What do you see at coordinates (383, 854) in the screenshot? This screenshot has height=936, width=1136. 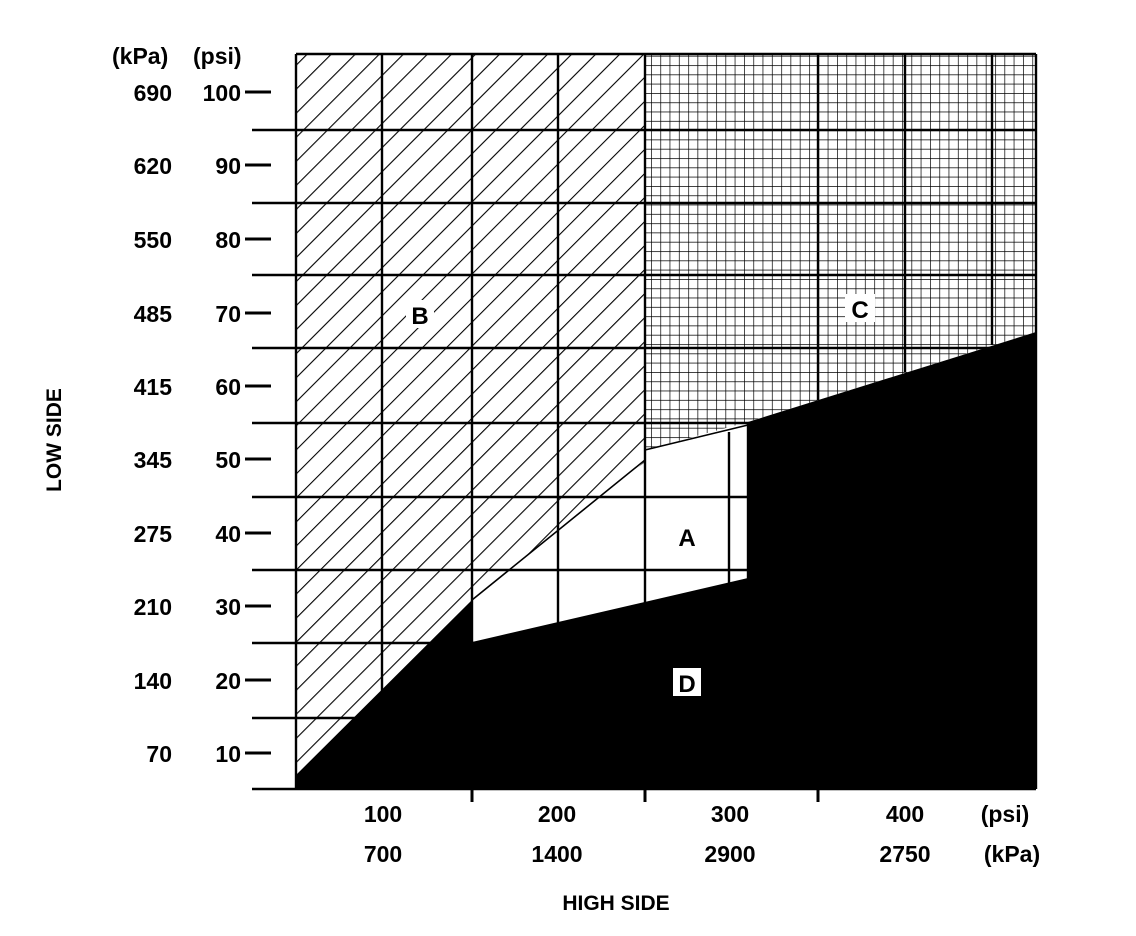 I see `high-side-kpa-label: 700` at bounding box center [383, 854].